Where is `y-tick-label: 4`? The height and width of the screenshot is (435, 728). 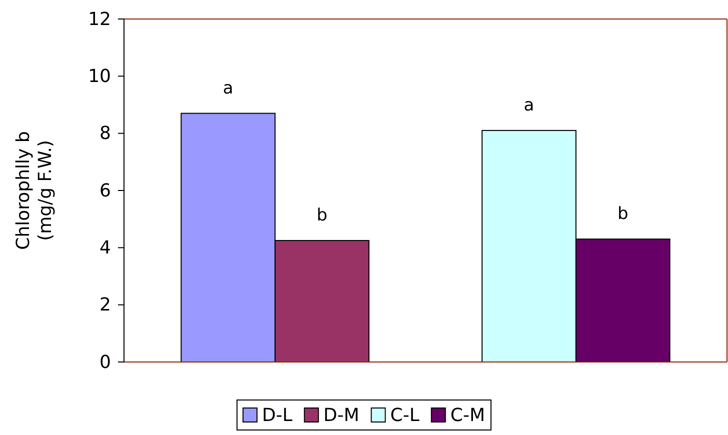 y-tick-label: 4 is located at coordinates (105, 247).